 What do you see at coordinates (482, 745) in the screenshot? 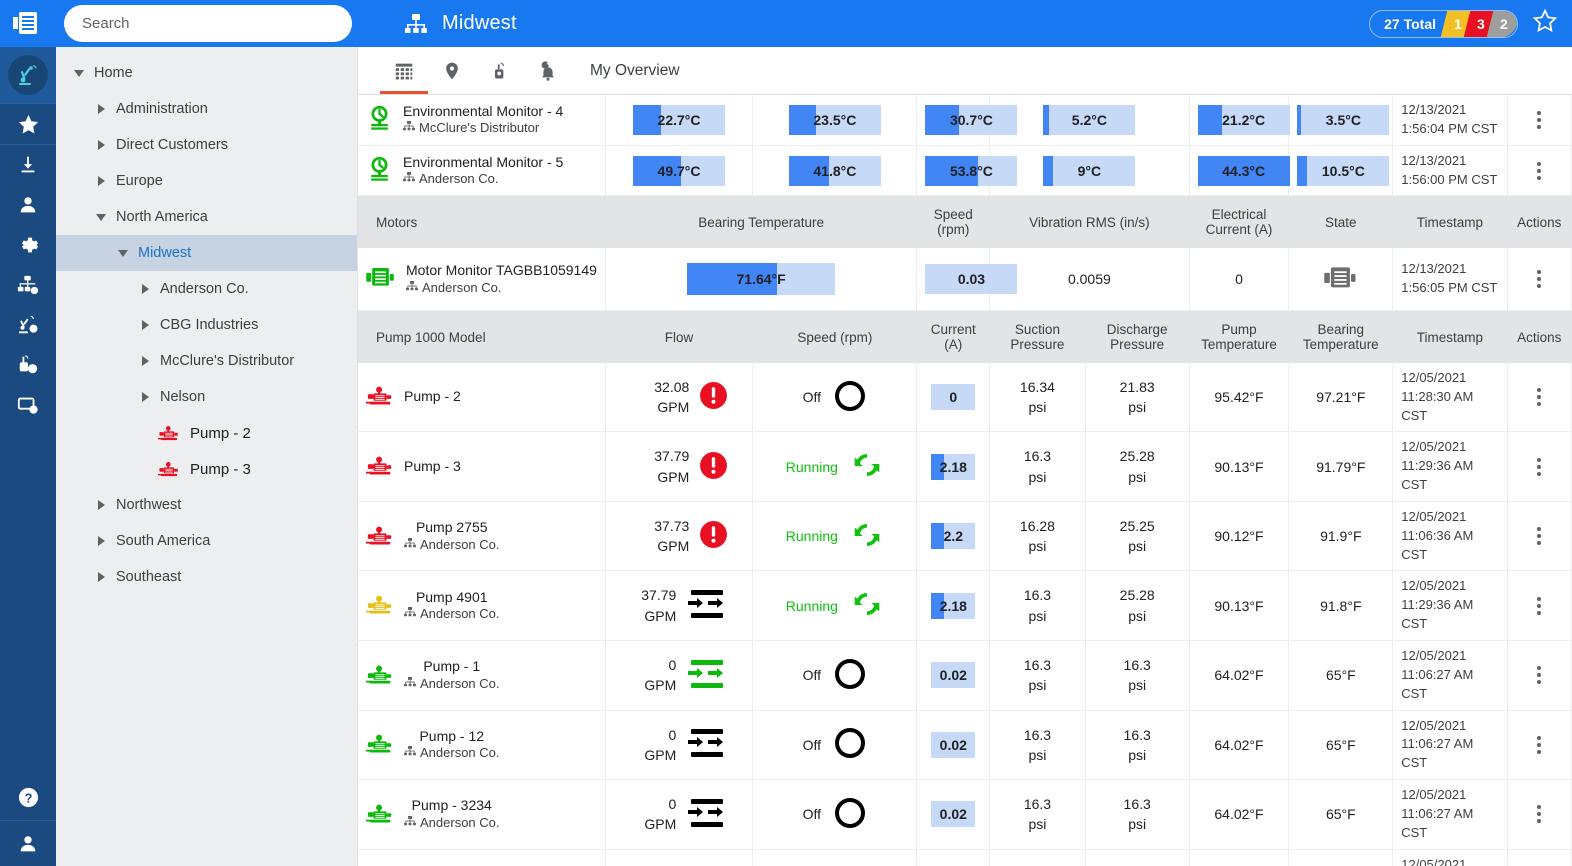
I see `entity-name-cell: Pump - 12 Anderson Co.` at bounding box center [482, 745].